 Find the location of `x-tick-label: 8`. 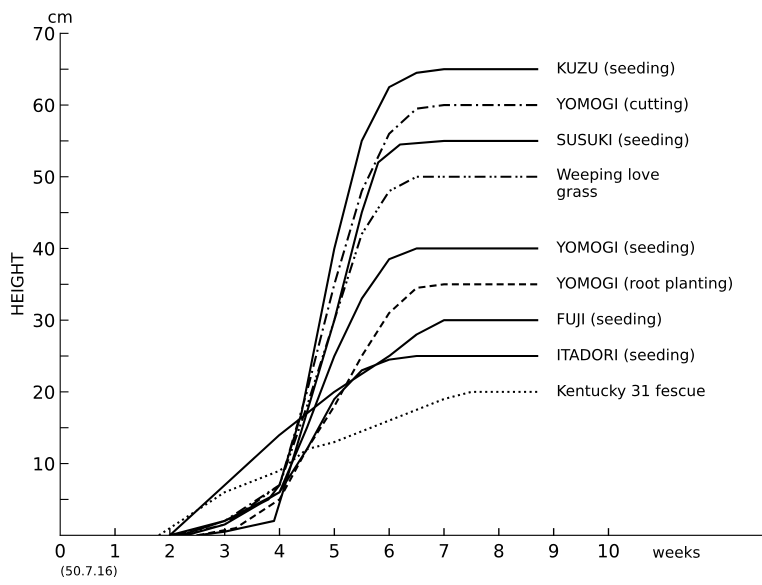

x-tick-label: 8 is located at coordinates (499, 551).